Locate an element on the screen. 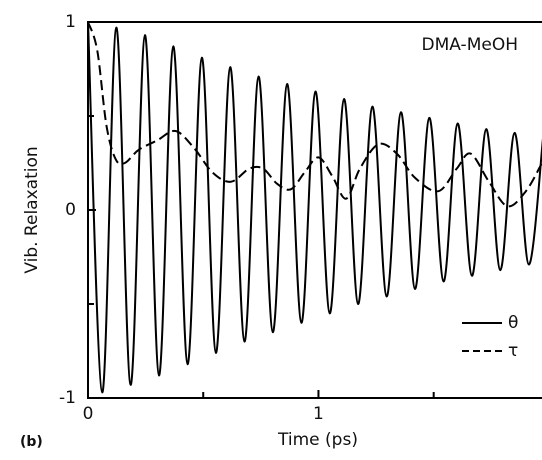  x-axis-label: Time (ps) is located at coordinates (317, 440).